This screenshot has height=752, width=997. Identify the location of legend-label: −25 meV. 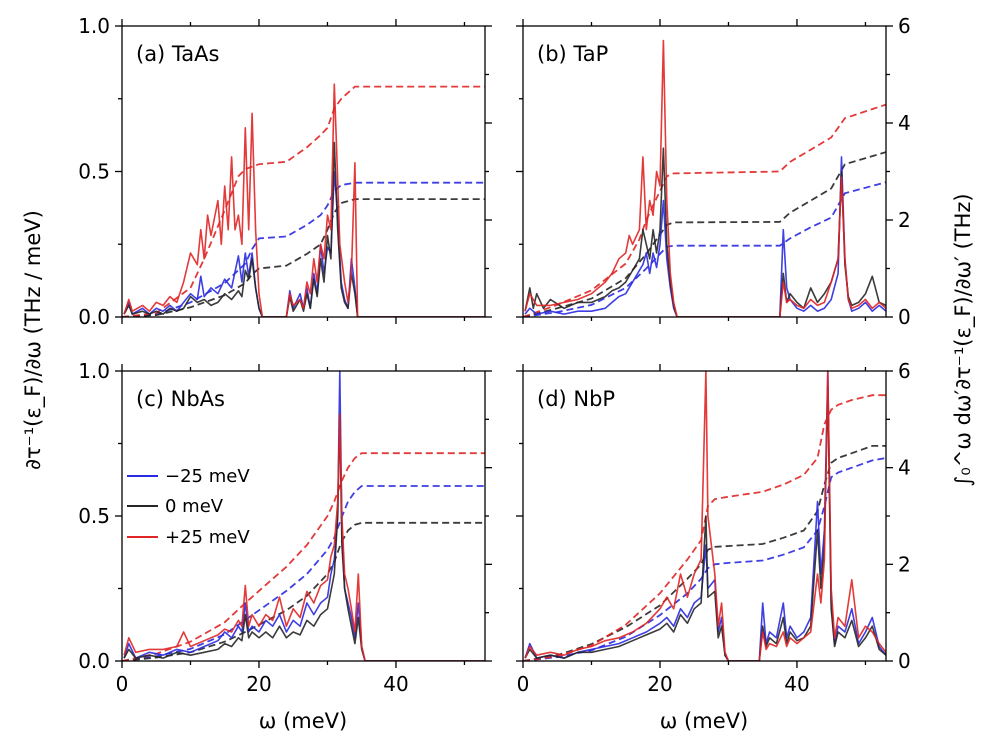
(207, 476).